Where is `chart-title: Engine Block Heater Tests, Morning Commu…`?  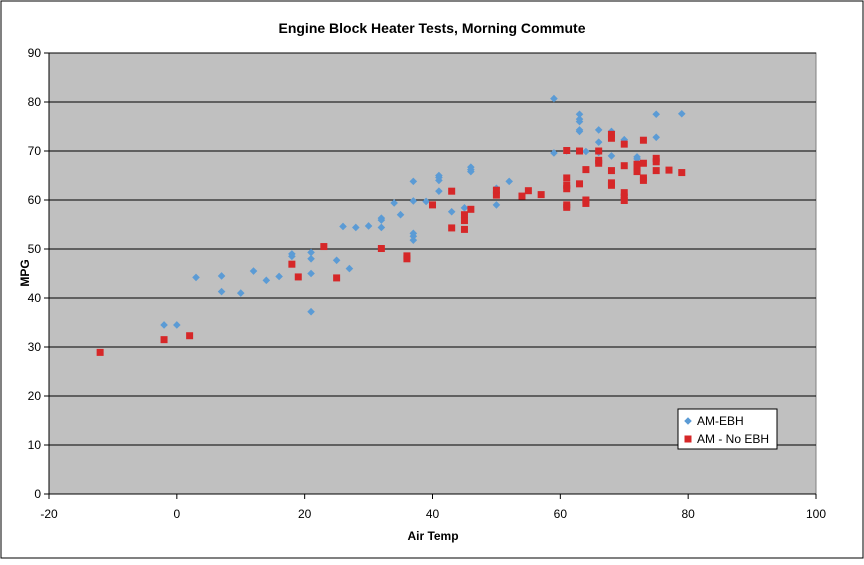
chart-title: Engine Block Heater Tests, Morning Commu… is located at coordinates (431, 28).